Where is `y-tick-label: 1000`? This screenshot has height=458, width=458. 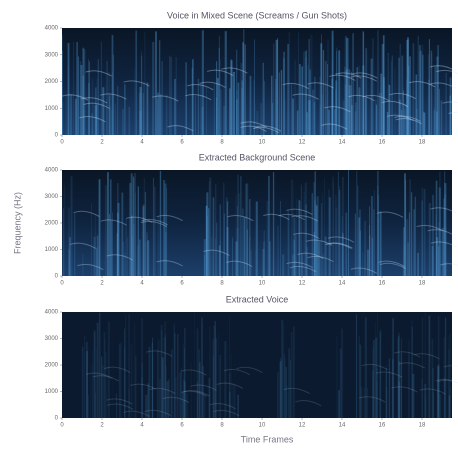
y-tick-label: 1000 is located at coordinates (52, 250).